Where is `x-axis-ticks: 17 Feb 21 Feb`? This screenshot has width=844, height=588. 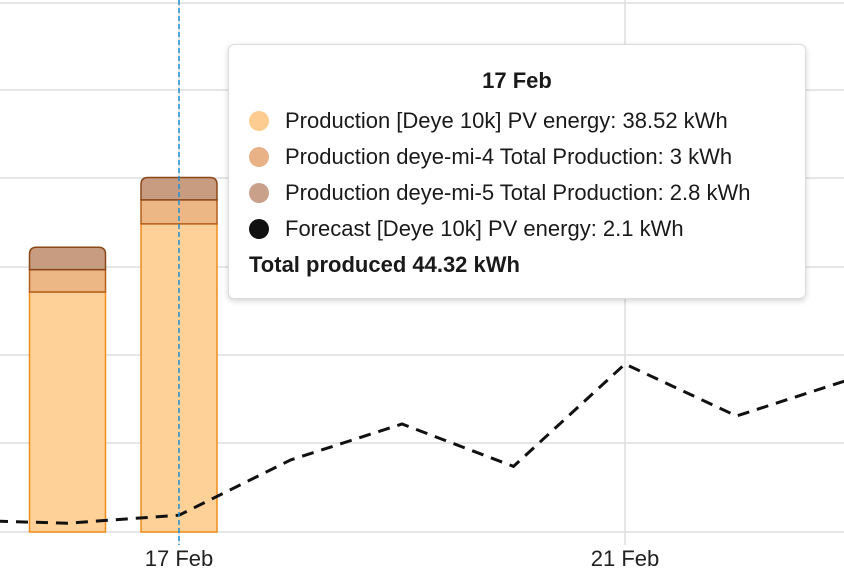
x-axis-ticks: 17 Feb 21 Feb is located at coordinates (402, 558).